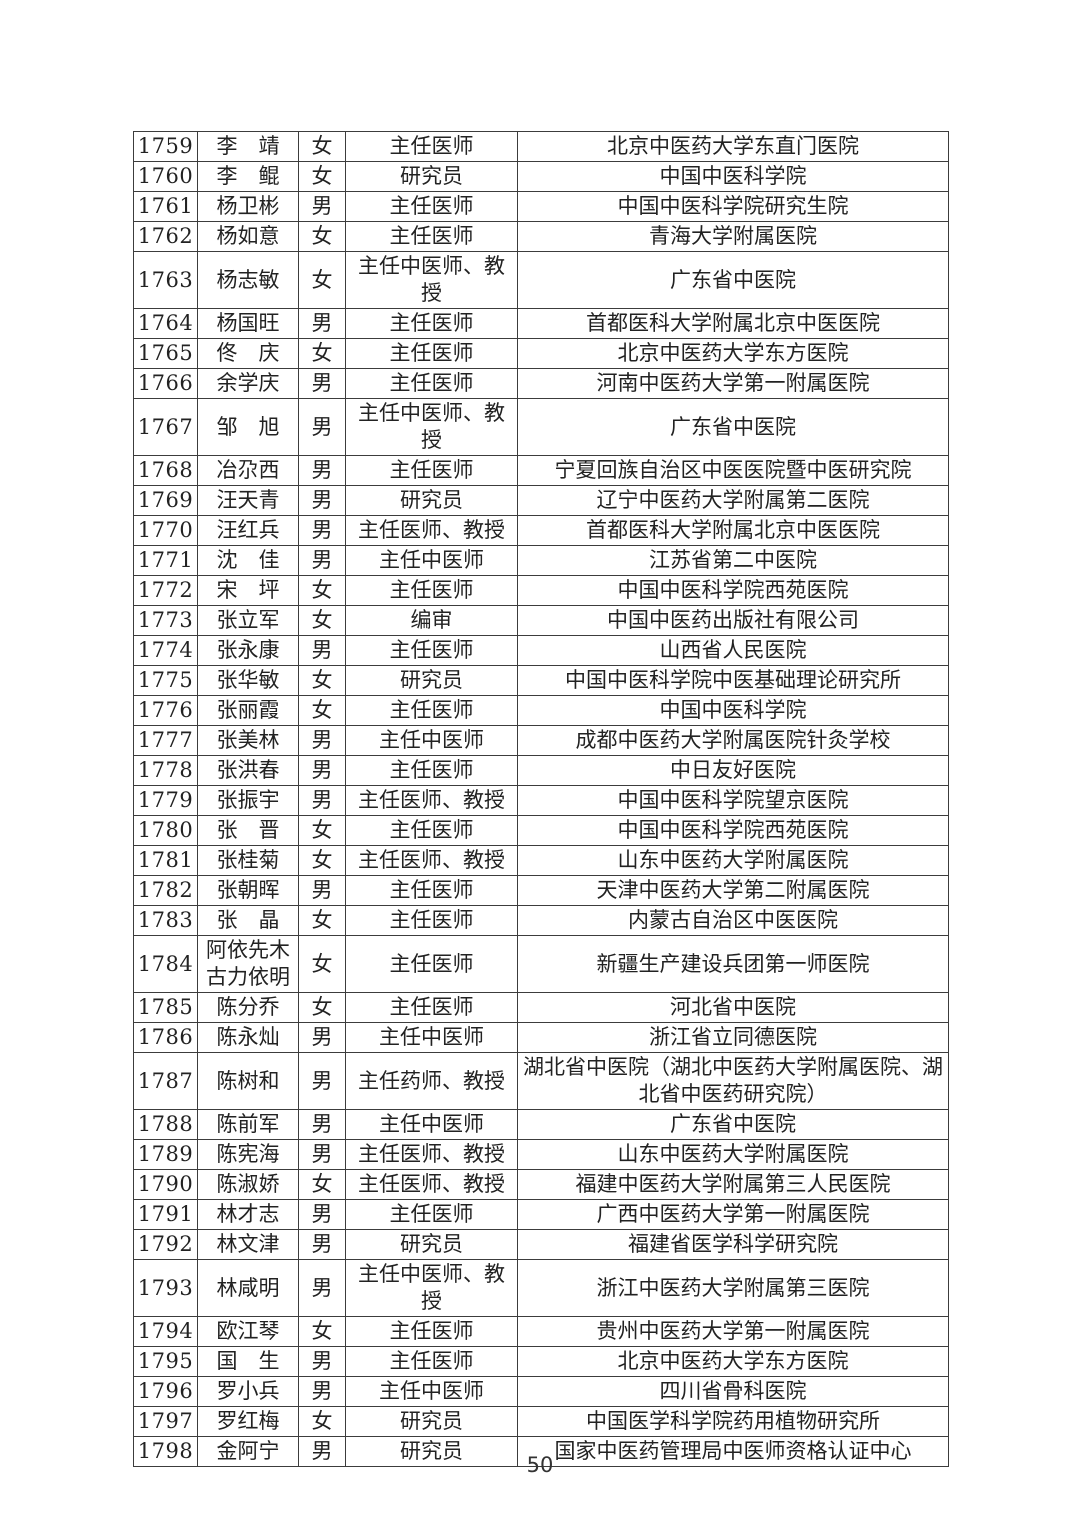  What do you see at coordinates (165, 176) in the screenshot?
I see `cell-serial-number: 1760` at bounding box center [165, 176].